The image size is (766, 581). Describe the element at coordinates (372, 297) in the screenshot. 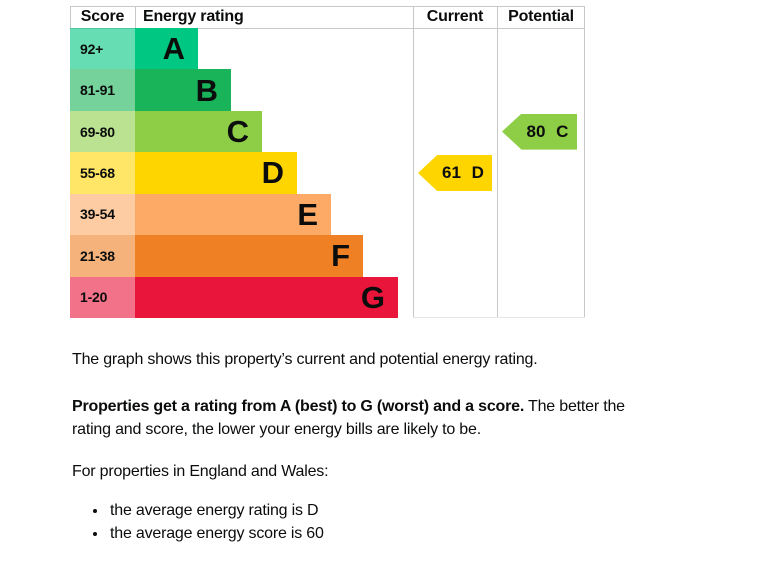

I see `band-letter: G` at that location.